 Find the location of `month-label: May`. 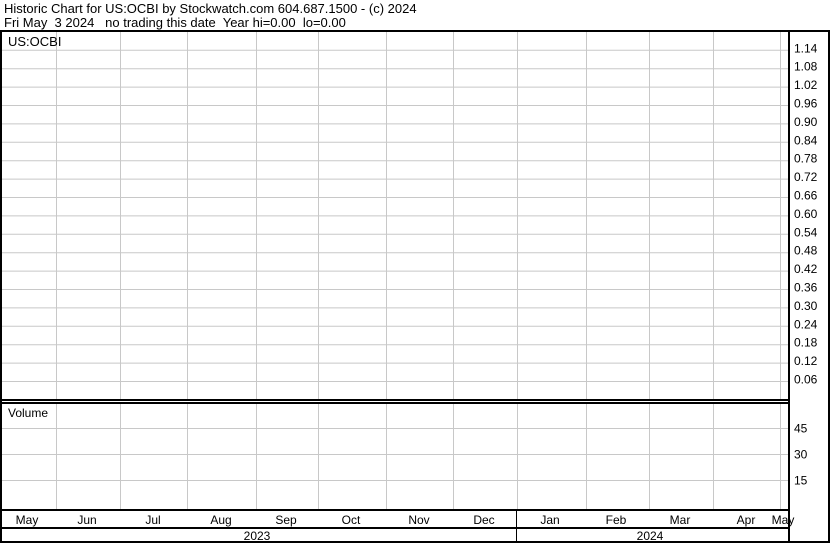

month-label: May is located at coordinates (27, 520).